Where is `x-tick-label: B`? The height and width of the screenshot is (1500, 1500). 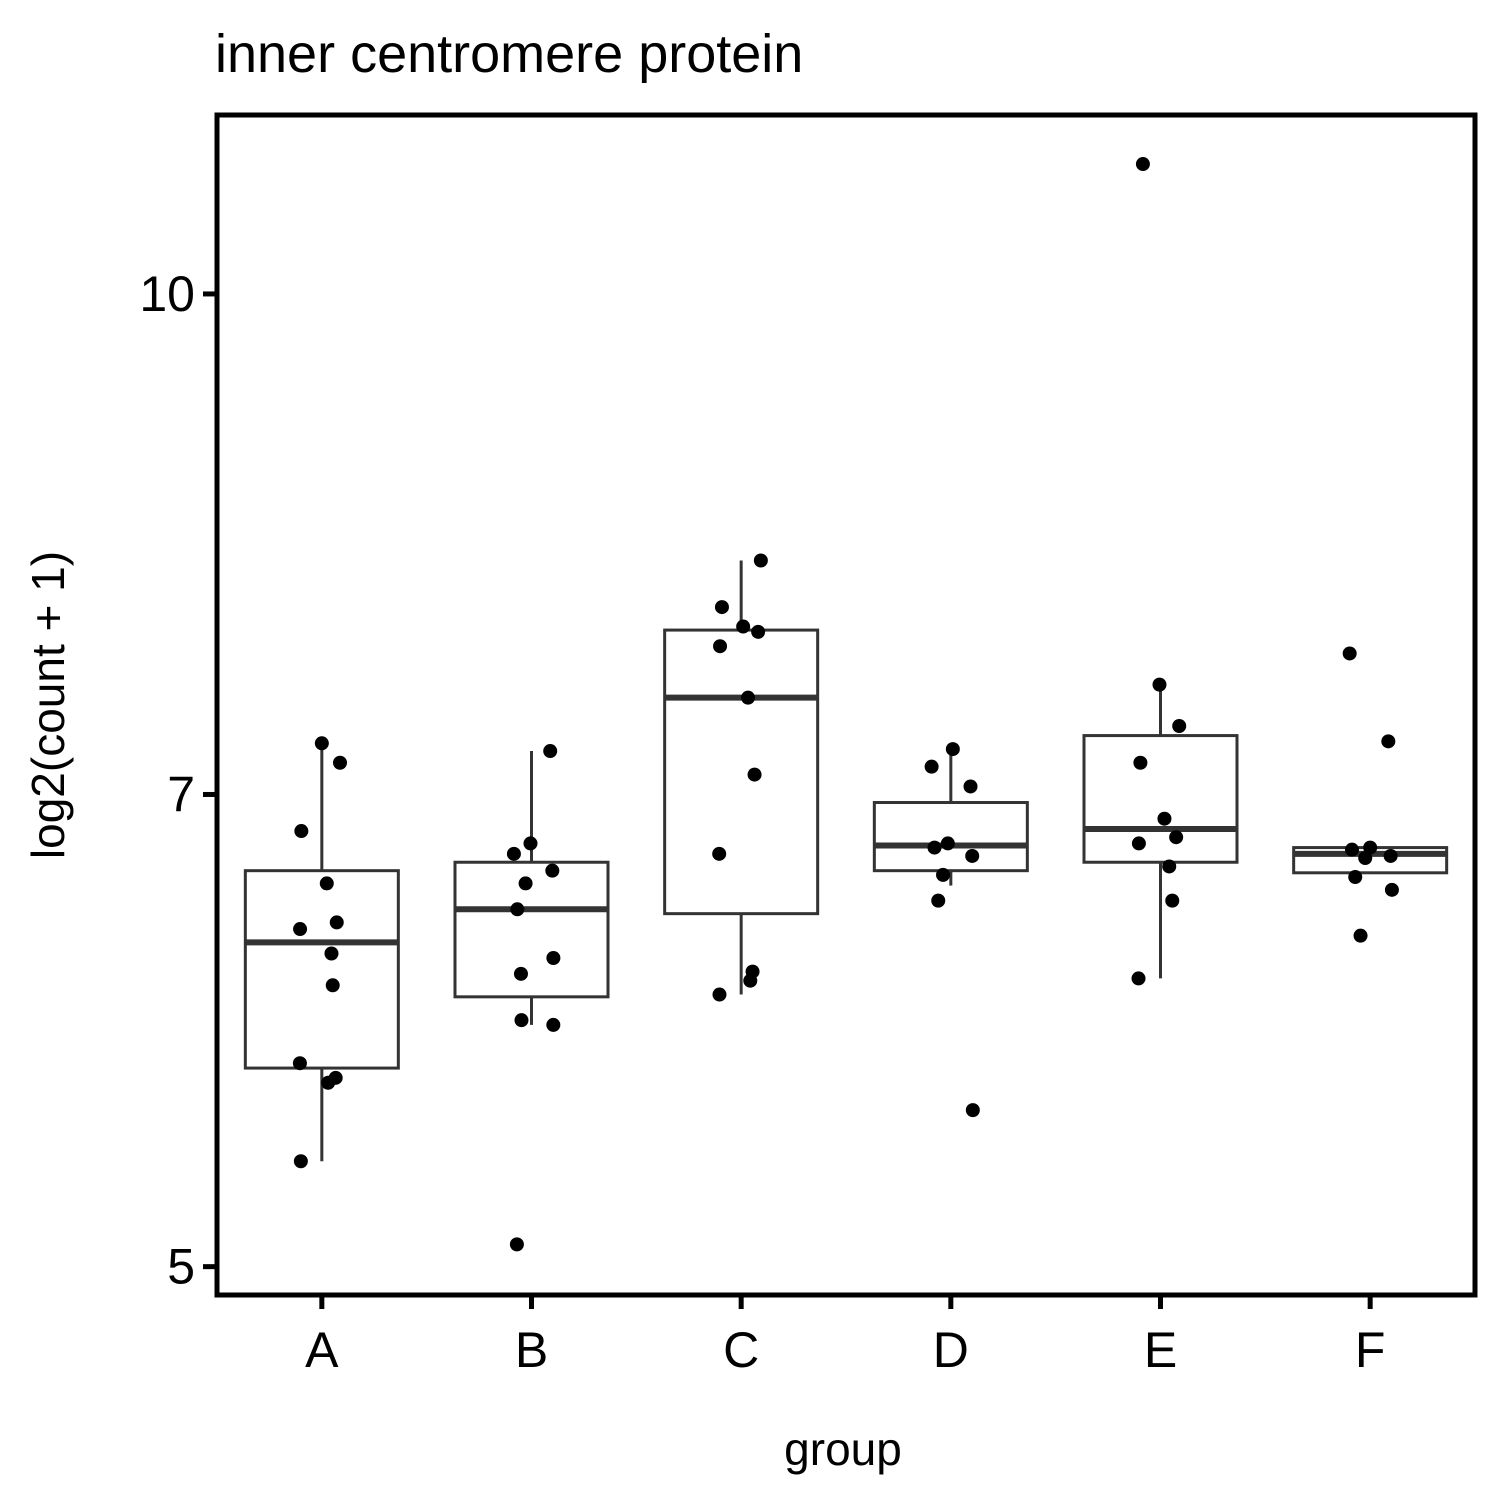
x-tick-label: B is located at coordinates (531, 1350).